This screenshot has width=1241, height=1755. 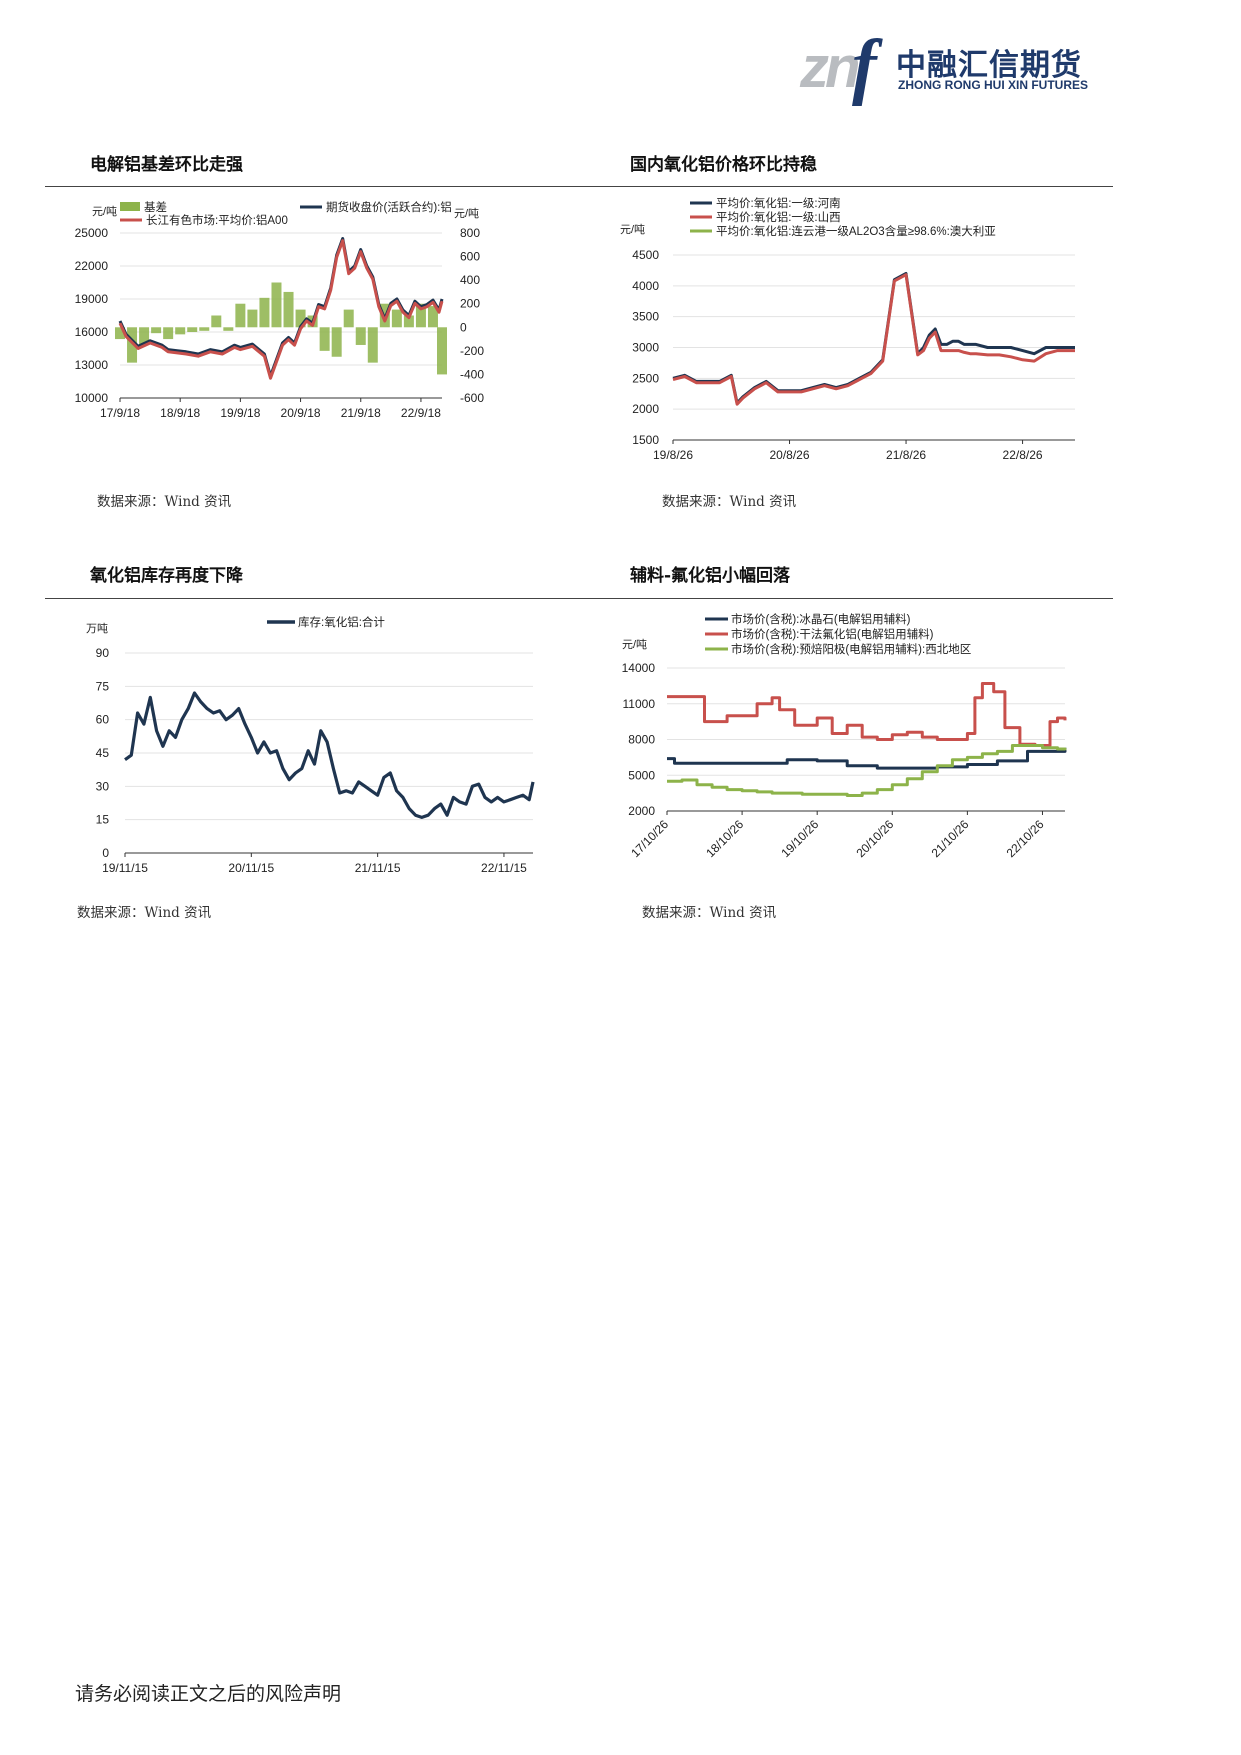 I want to click on legend-label: 期货收盘价(活跃合约):铝, so click(x=389, y=207).